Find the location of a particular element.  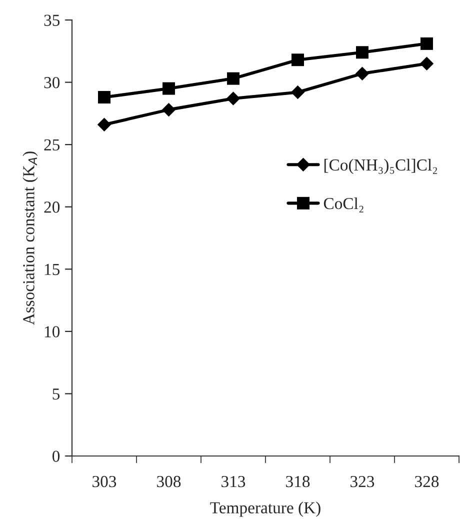

x-tick-label: 303 is located at coordinates (104, 482).